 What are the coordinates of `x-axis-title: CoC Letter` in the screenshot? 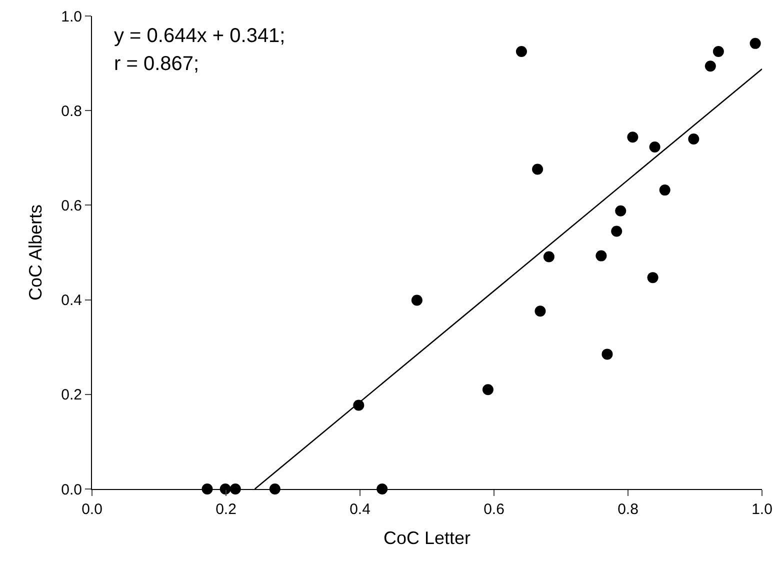 It's located at (427, 538).